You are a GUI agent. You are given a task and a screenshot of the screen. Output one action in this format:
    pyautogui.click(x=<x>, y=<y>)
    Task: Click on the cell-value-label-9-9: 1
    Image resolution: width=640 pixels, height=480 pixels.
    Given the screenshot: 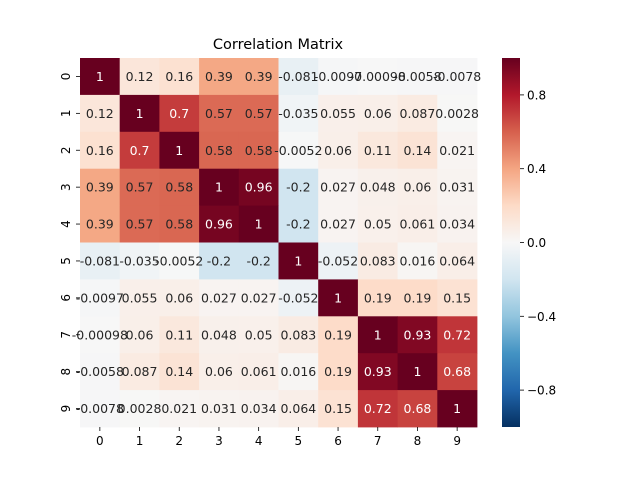 What is the action you would take?
    pyautogui.click(x=457, y=408)
    